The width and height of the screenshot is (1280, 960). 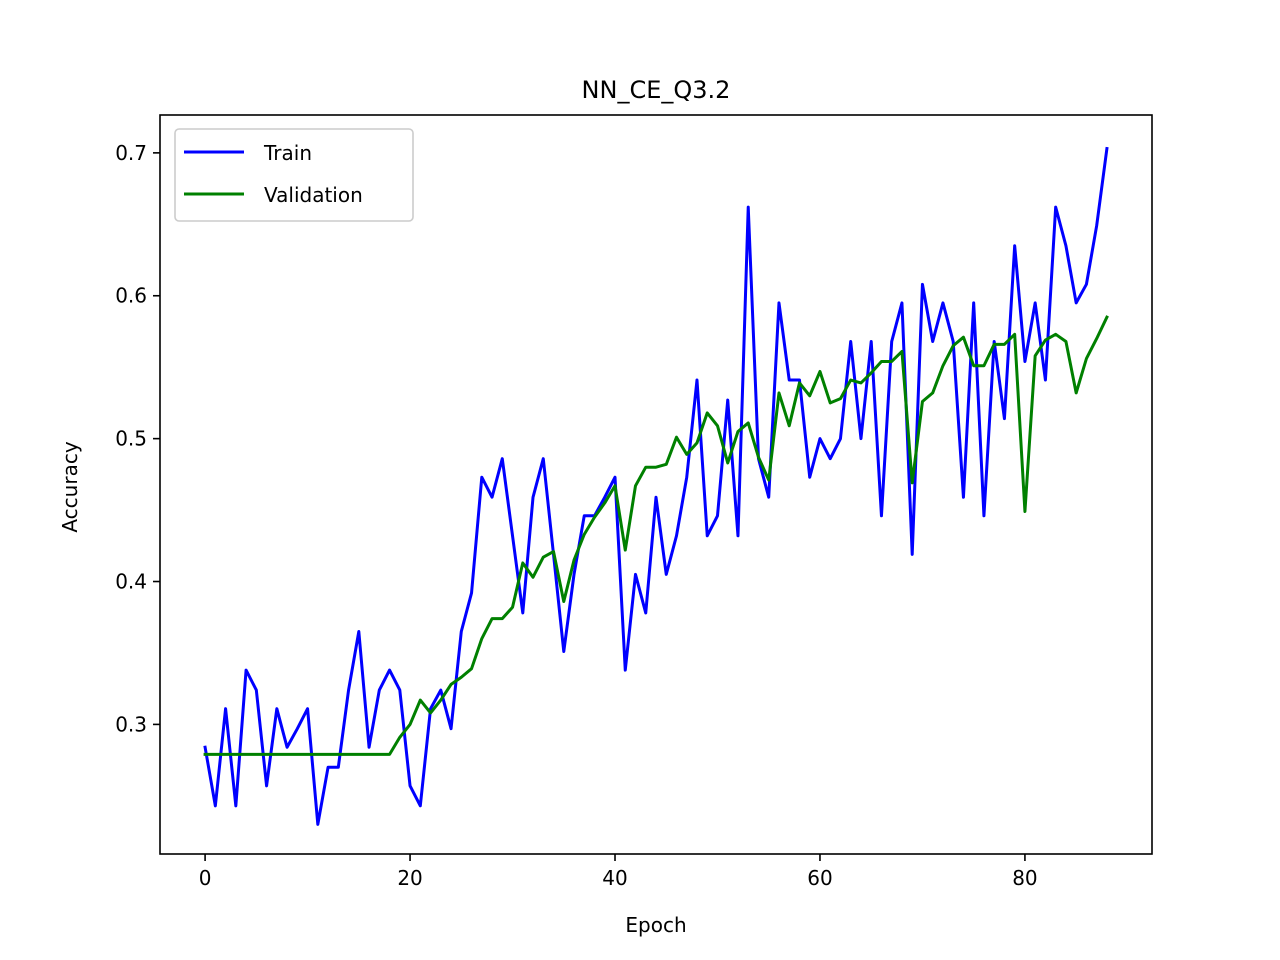 What do you see at coordinates (614, 878) in the screenshot?
I see `x-tick-label: 40` at bounding box center [614, 878].